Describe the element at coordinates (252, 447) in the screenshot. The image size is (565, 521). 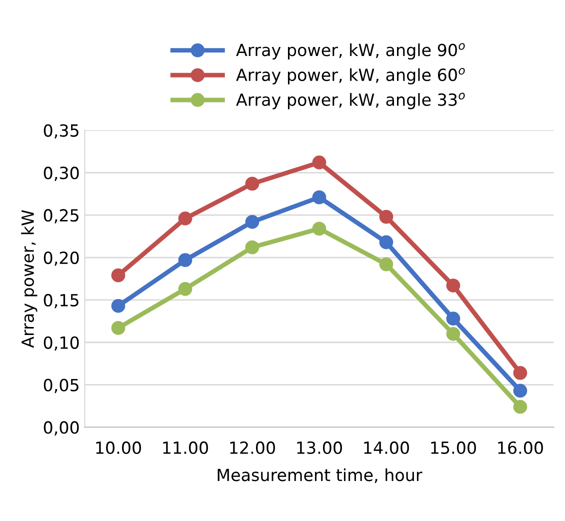
I see `x-tick-label: 12.00` at that location.